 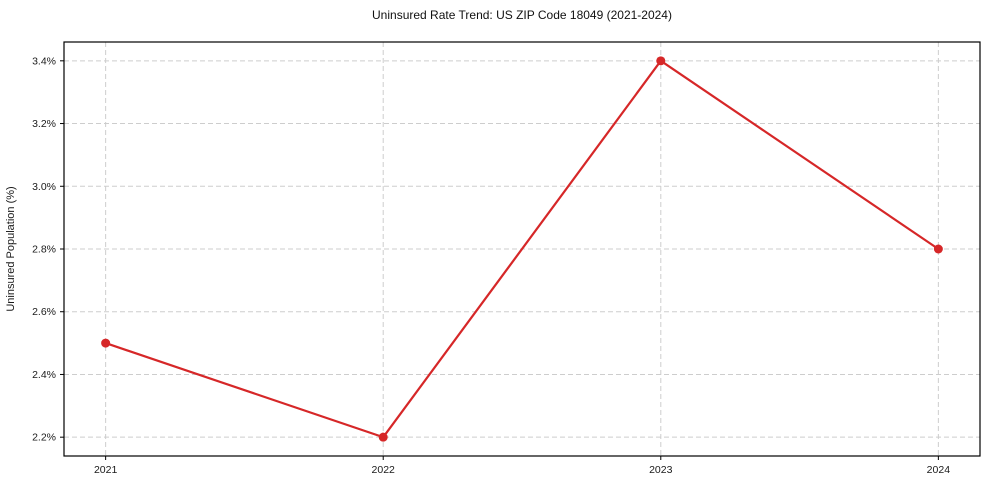 What do you see at coordinates (44, 187) in the screenshot?
I see `y-tick-label: 3.0%` at bounding box center [44, 187].